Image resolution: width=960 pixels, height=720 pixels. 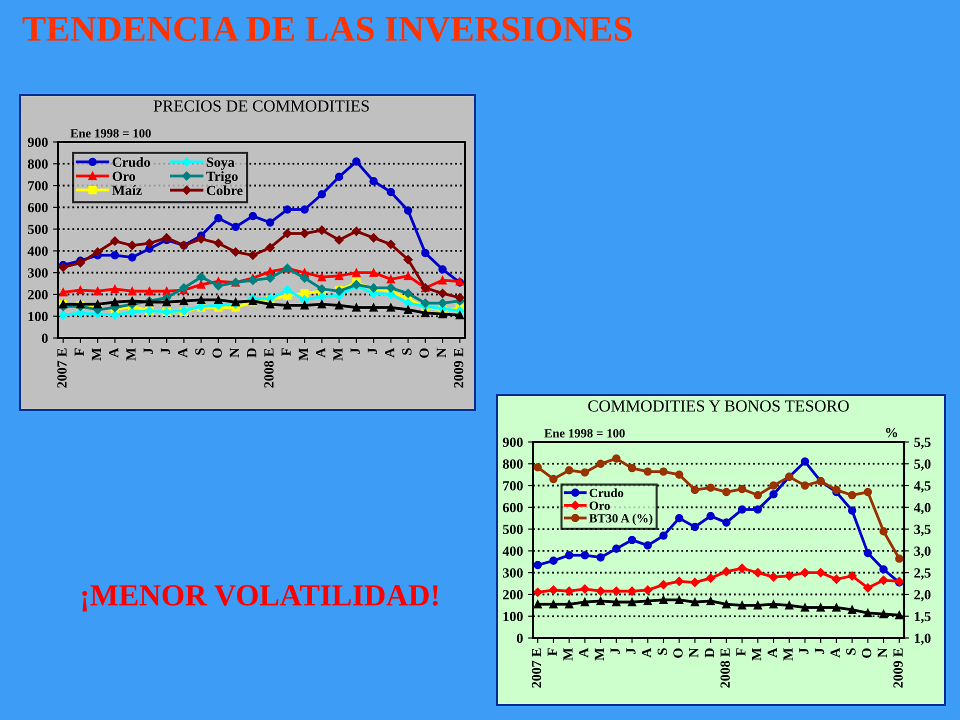 What do you see at coordinates (922, 487) in the screenshot?
I see `y2-tick-label: 4,5` at bounding box center [922, 487].